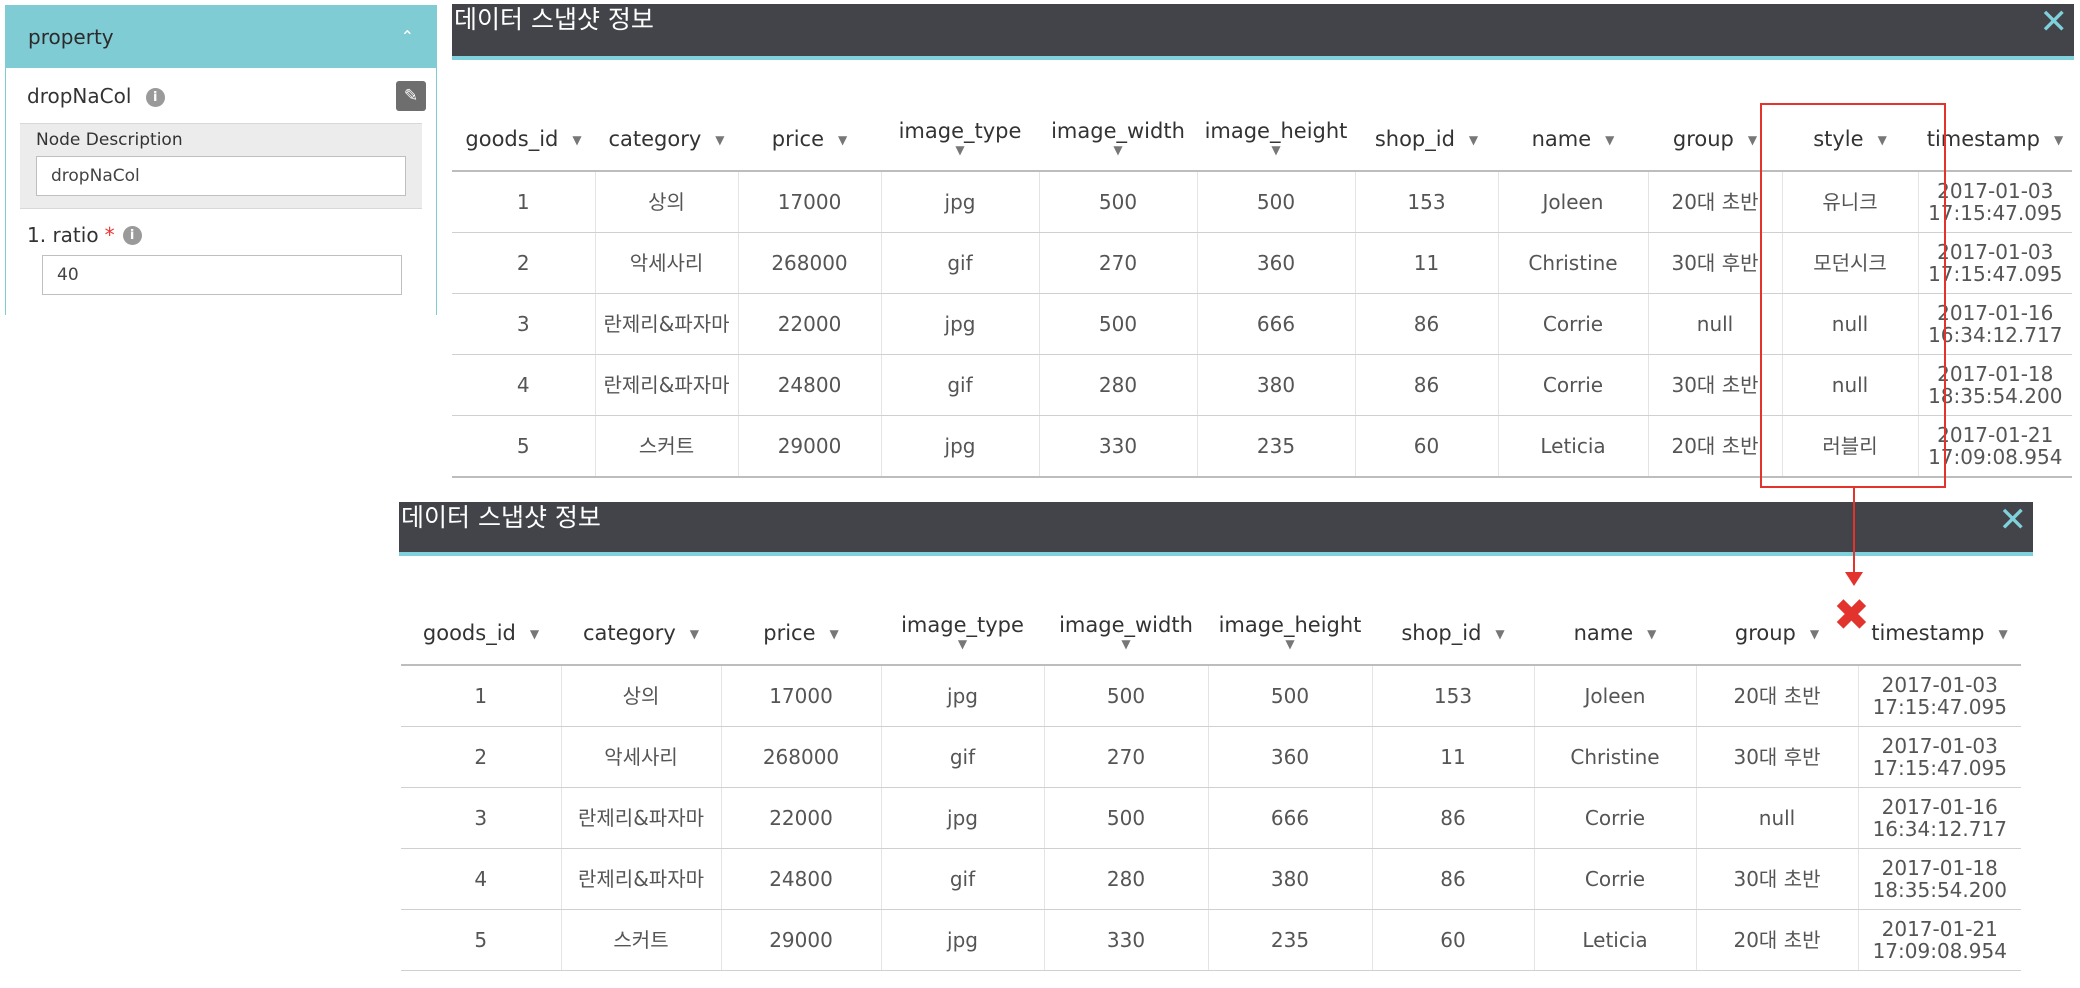 The image size is (2080, 988). I want to click on node-description-section: Node Description dropNaCol, so click(221, 166).